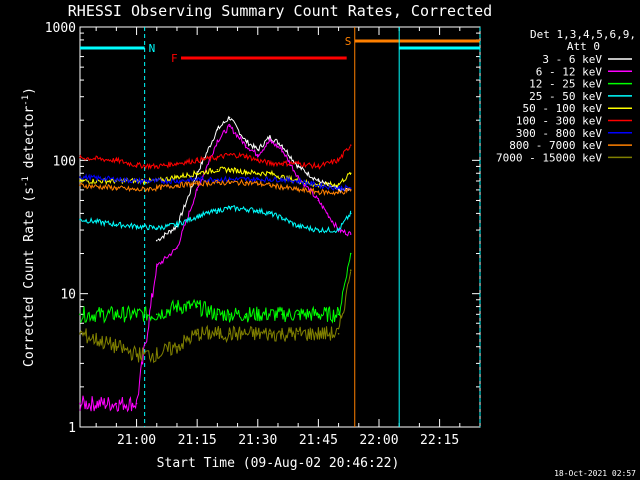 The image size is (640, 480). Describe the element at coordinates (174, 58) in the screenshot. I see `flag-label: F` at that location.